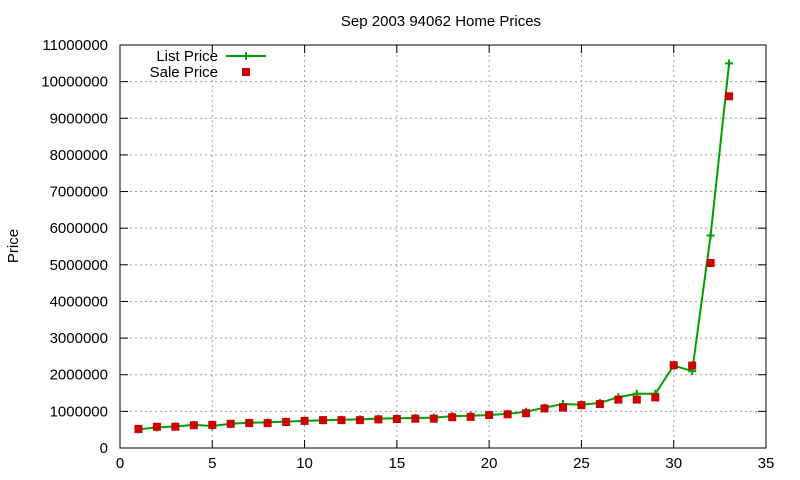  I want to click on y-tick-label: 2000000, so click(79, 375).